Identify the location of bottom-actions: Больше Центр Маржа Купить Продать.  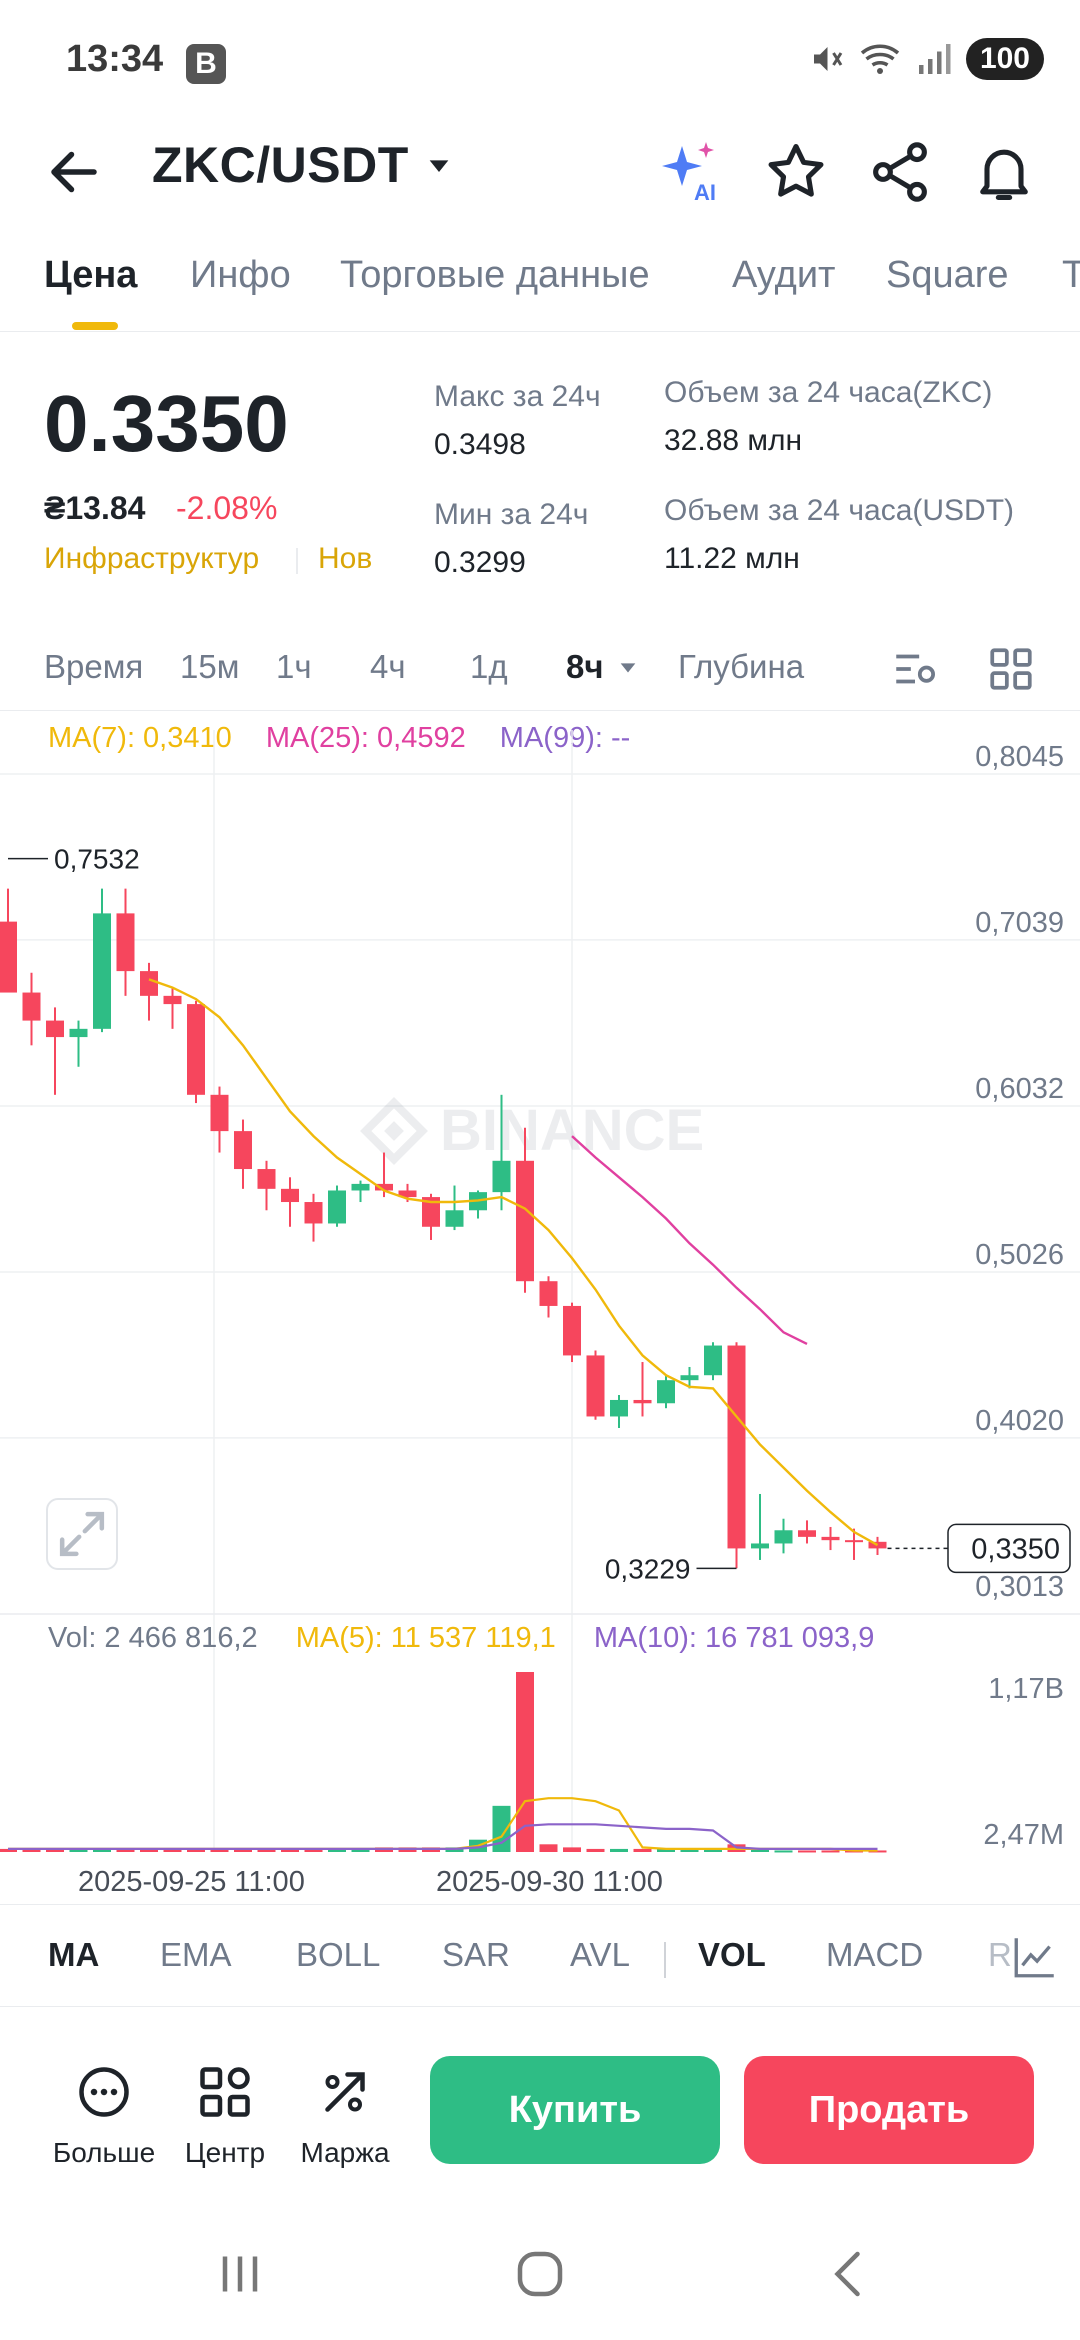
(540, 2110).